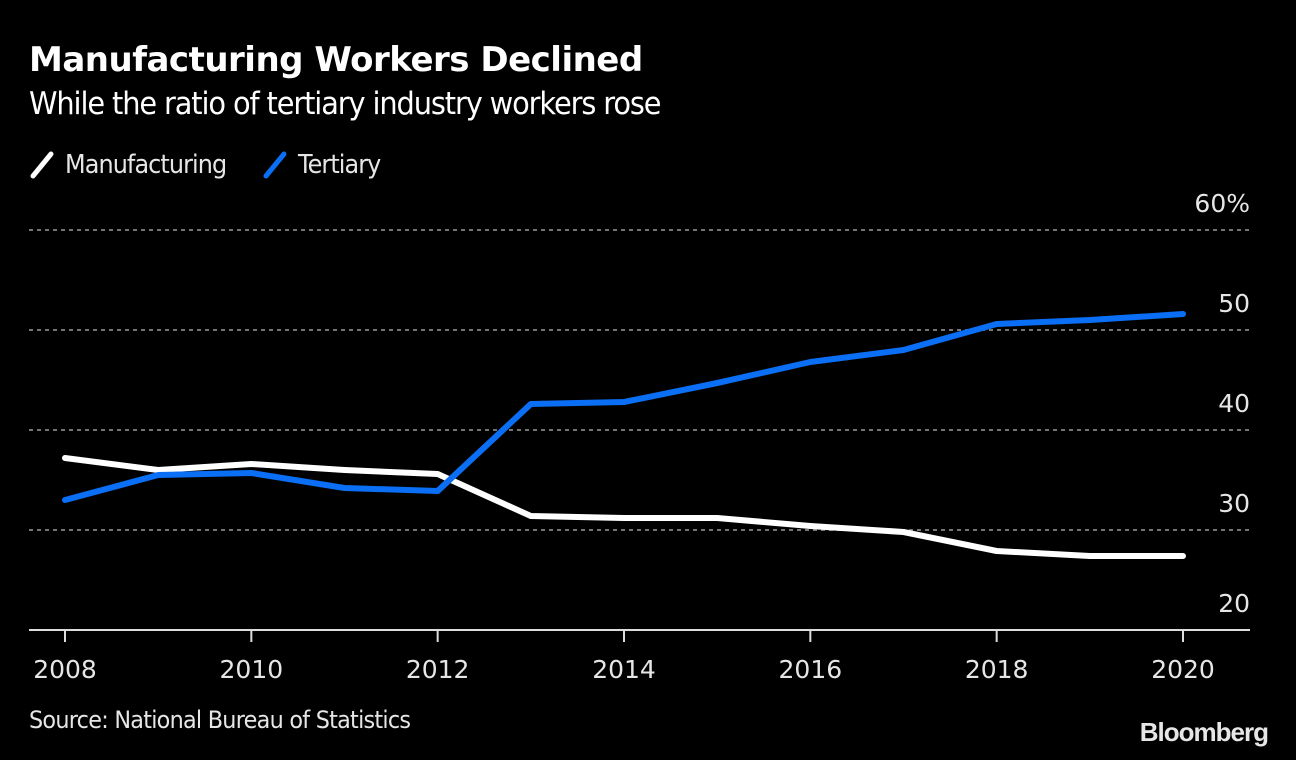  Describe the element at coordinates (336, 60) in the screenshot. I see `chart-title: Manufacturing Workers Declined` at that location.